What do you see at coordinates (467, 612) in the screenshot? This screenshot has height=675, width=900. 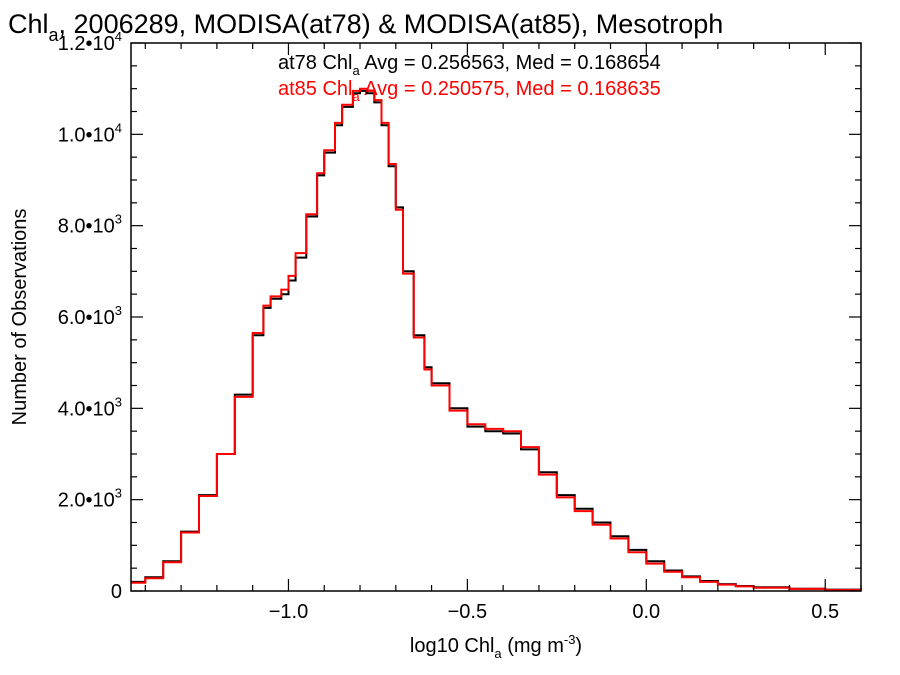 I see `x-tick-label: −0.5` at bounding box center [467, 612].